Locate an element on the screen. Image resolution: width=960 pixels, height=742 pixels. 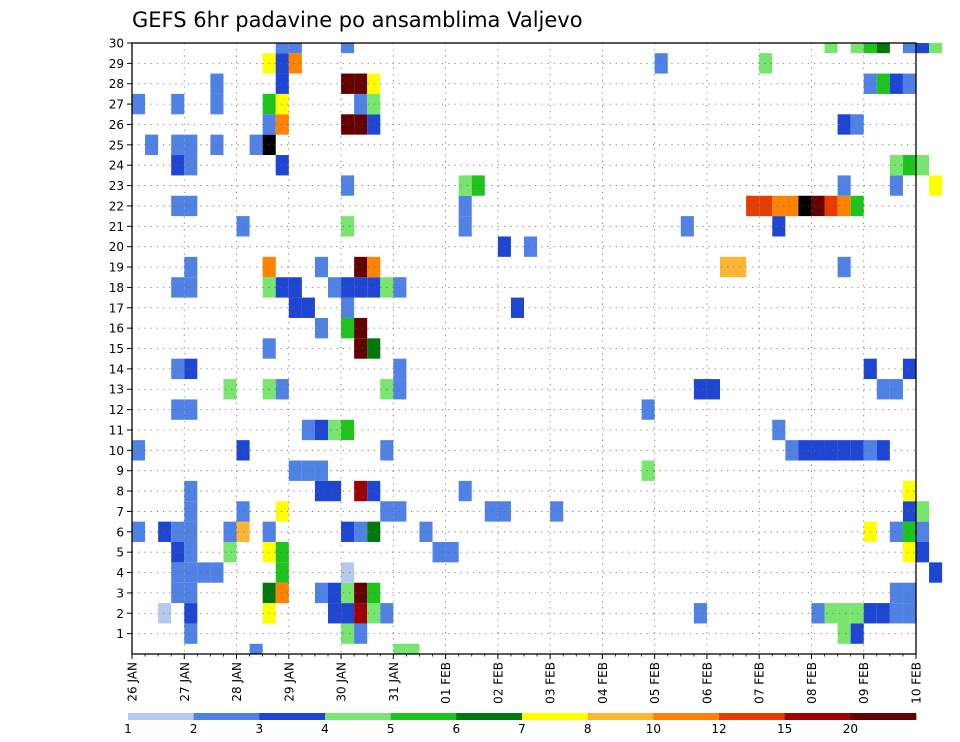
y-tick-label: 25 is located at coordinates (116, 145).